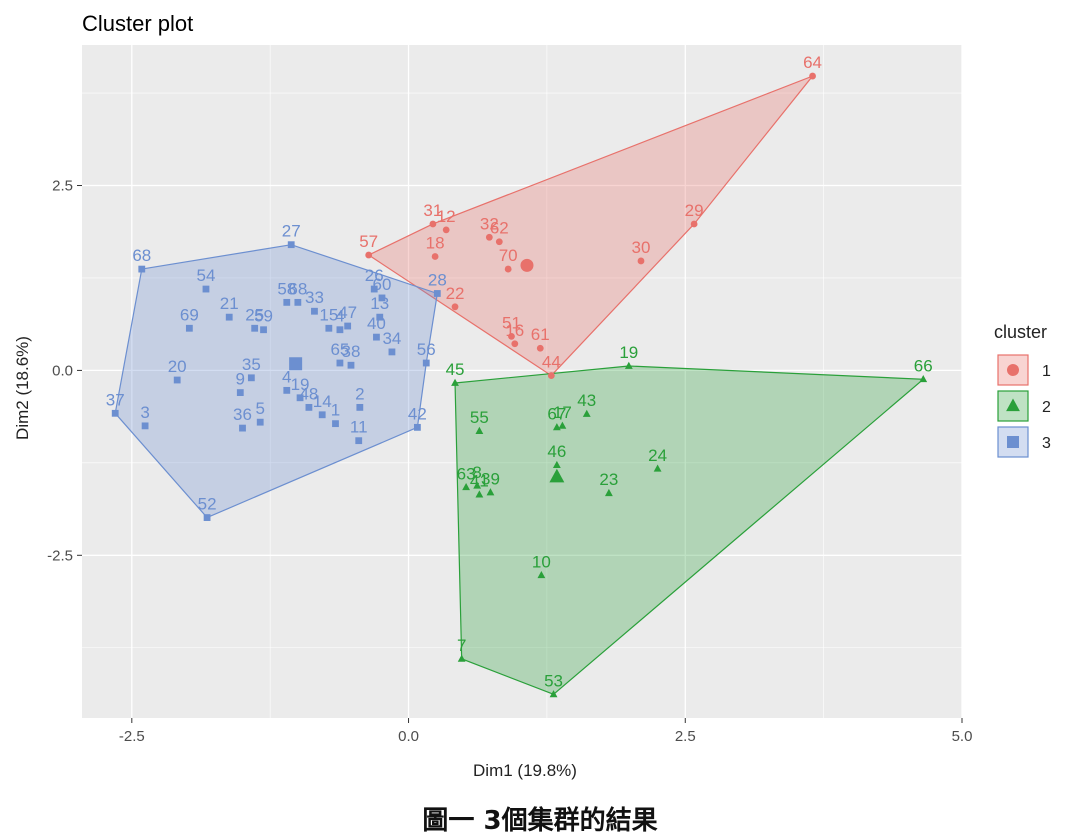  I want to click on point-label: 60, so click(382, 284).